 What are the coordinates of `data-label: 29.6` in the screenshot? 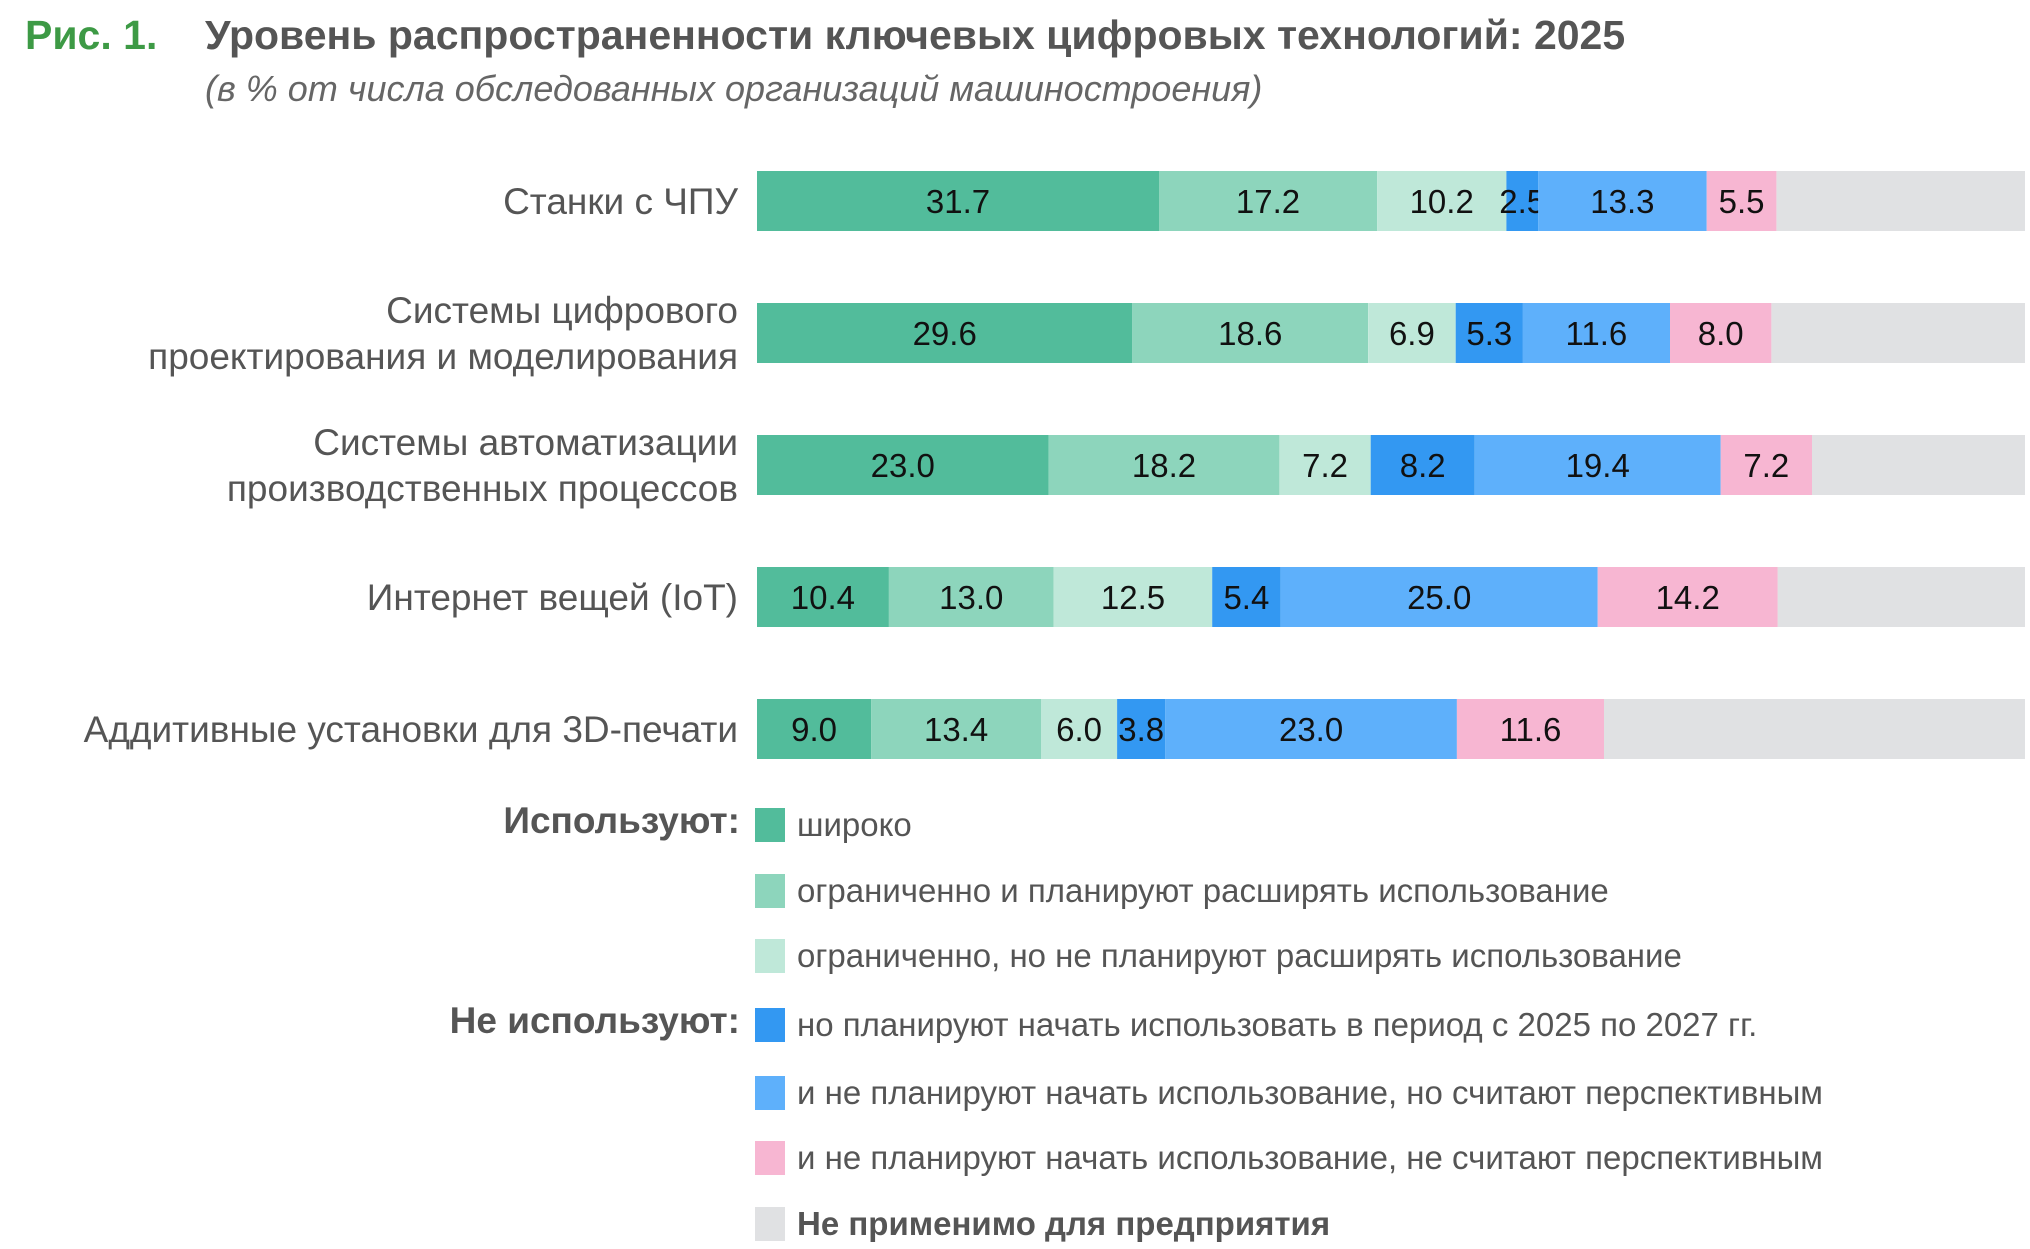 It's located at (945, 333).